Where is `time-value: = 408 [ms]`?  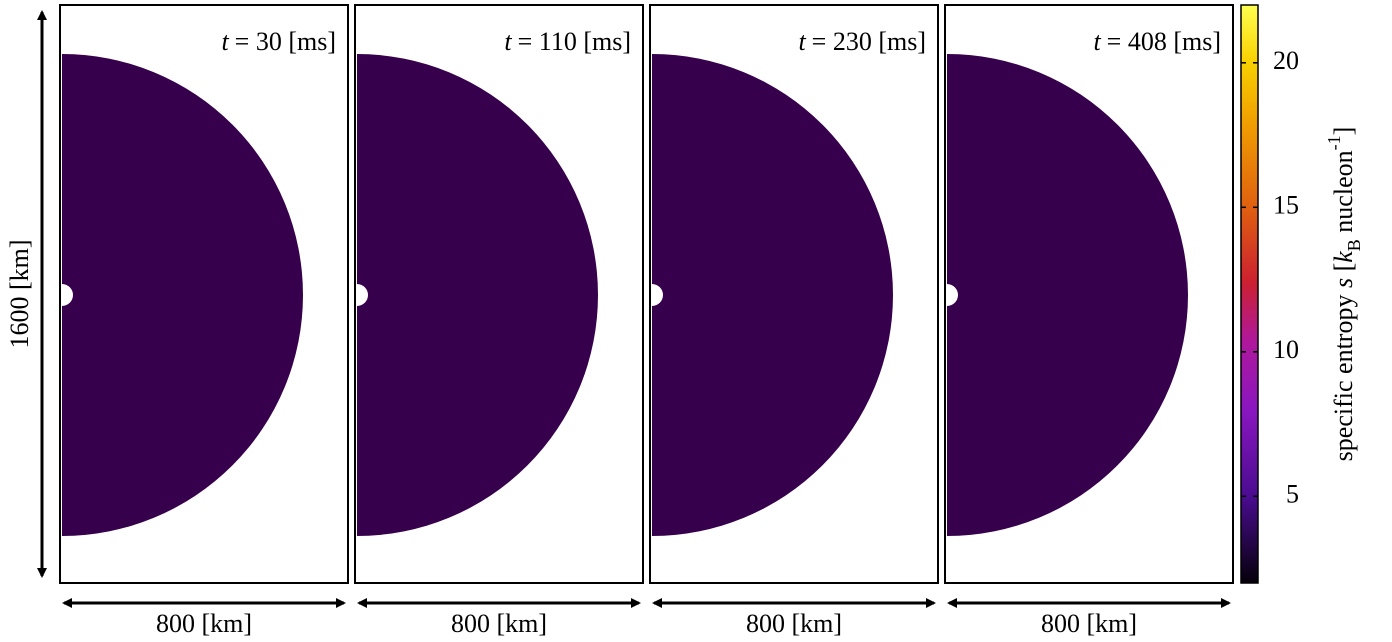
time-value: = 408 [ms] is located at coordinates (1164, 41).